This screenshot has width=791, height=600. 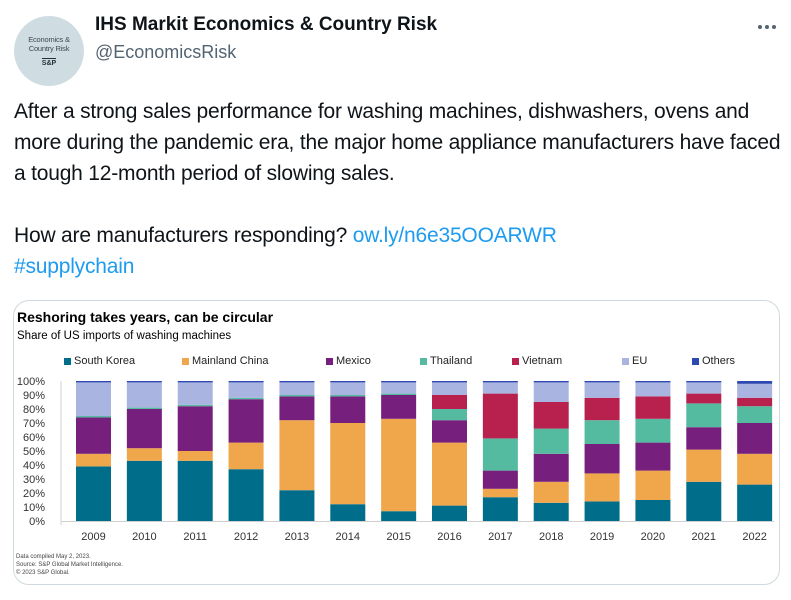 What do you see at coordinates (348, 537) in the screenshot?
I see `x-tick-label: 2014` at bounding box center [348, 537].